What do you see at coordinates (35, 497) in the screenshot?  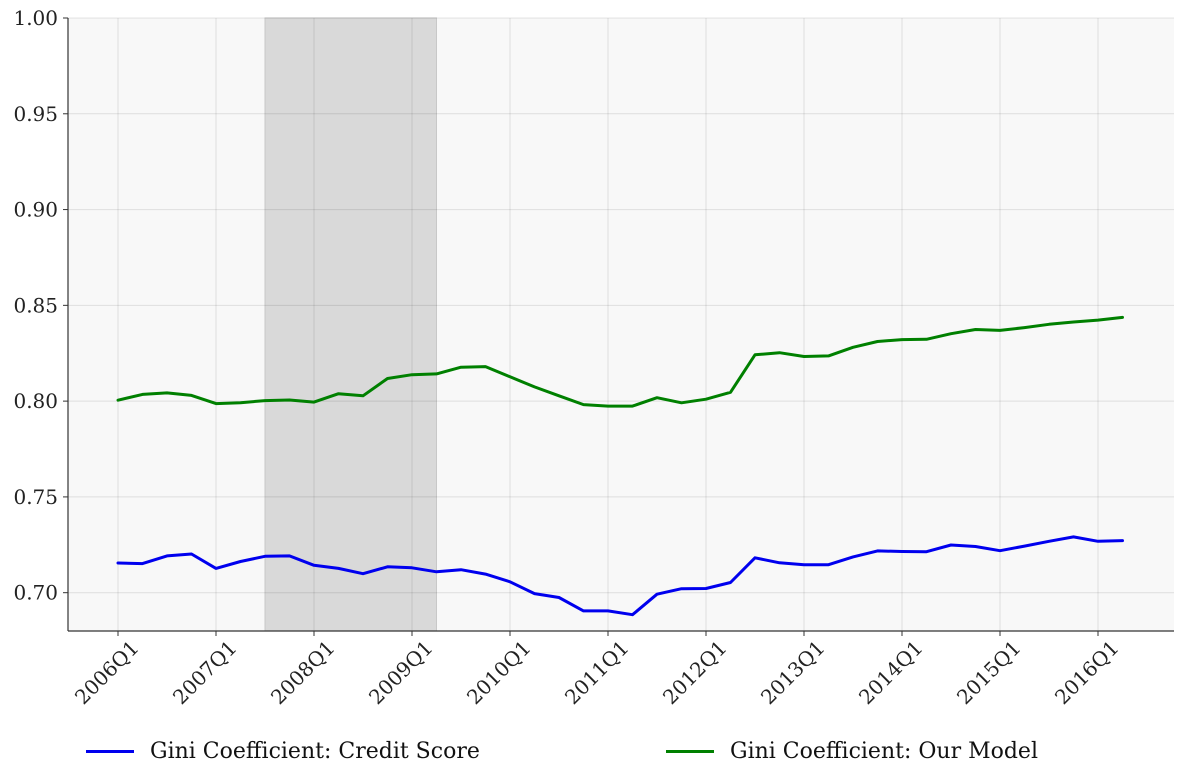 I see `y-tick-label: 0.75` at bounding box center [35, 497].